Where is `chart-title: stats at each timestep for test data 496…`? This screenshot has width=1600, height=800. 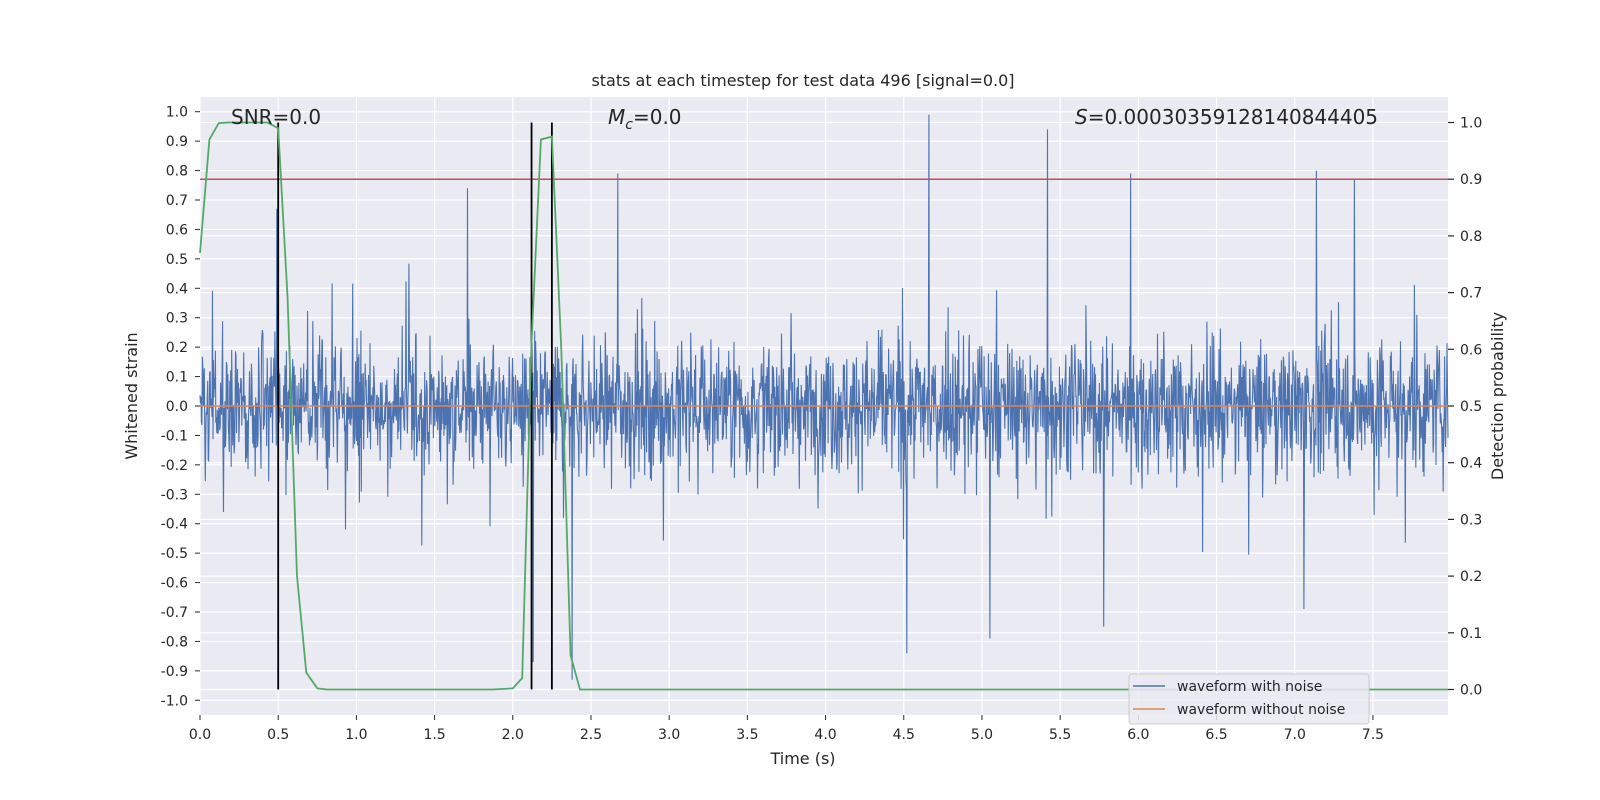
chart-title: stats at each timestep for test data 496… is located at coordinates (802, 80).